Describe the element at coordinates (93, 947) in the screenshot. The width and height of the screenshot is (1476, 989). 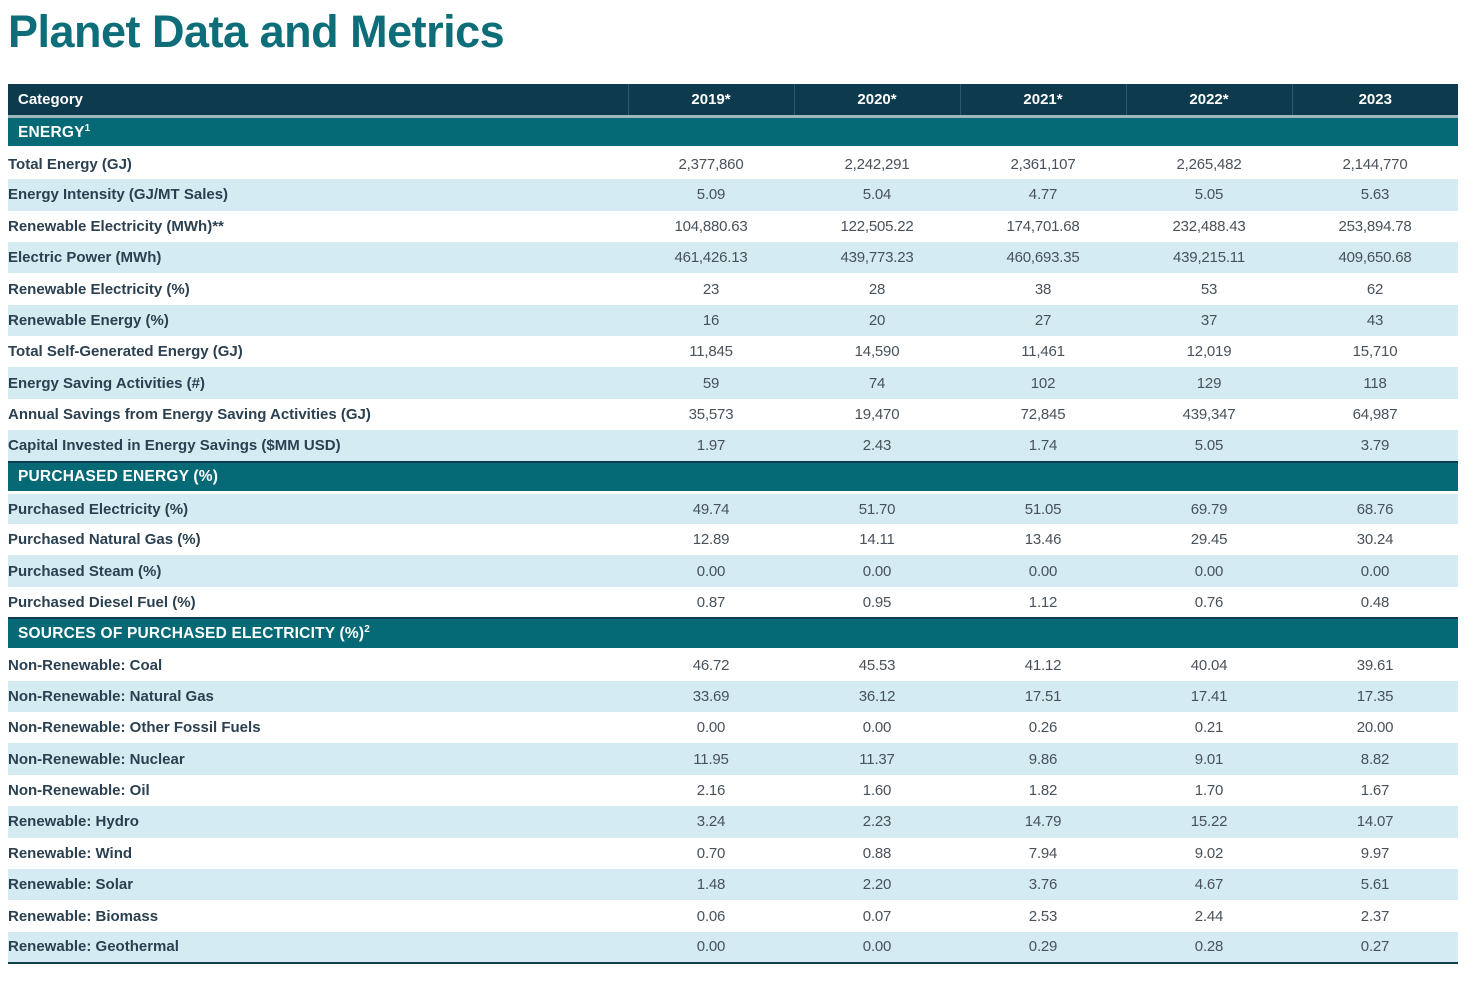
I see `row-label: Renewable: Geothermal` at that location.